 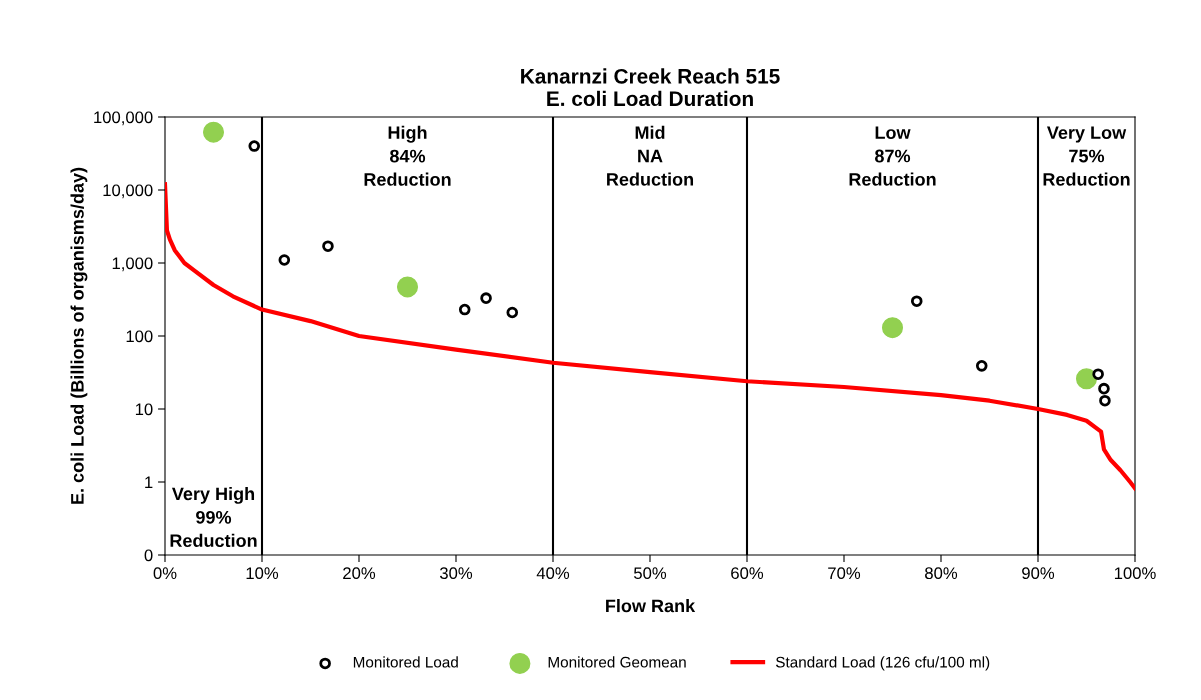 I want to click on x-tick-label: 60%, so click(x=747, y=573).